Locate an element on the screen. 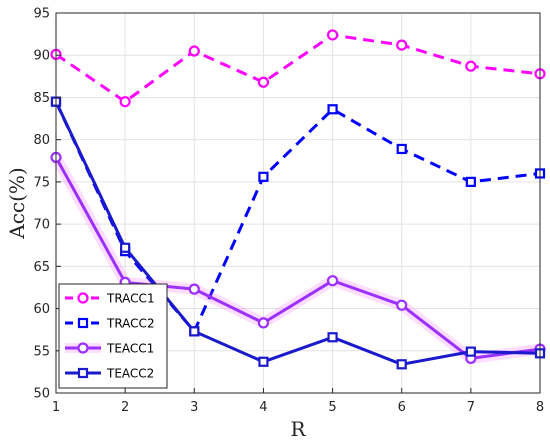 The height and width of the screenshot is (442, 550). legend-item-tracc1: TRACC1 is located at coordinates (110, 299).